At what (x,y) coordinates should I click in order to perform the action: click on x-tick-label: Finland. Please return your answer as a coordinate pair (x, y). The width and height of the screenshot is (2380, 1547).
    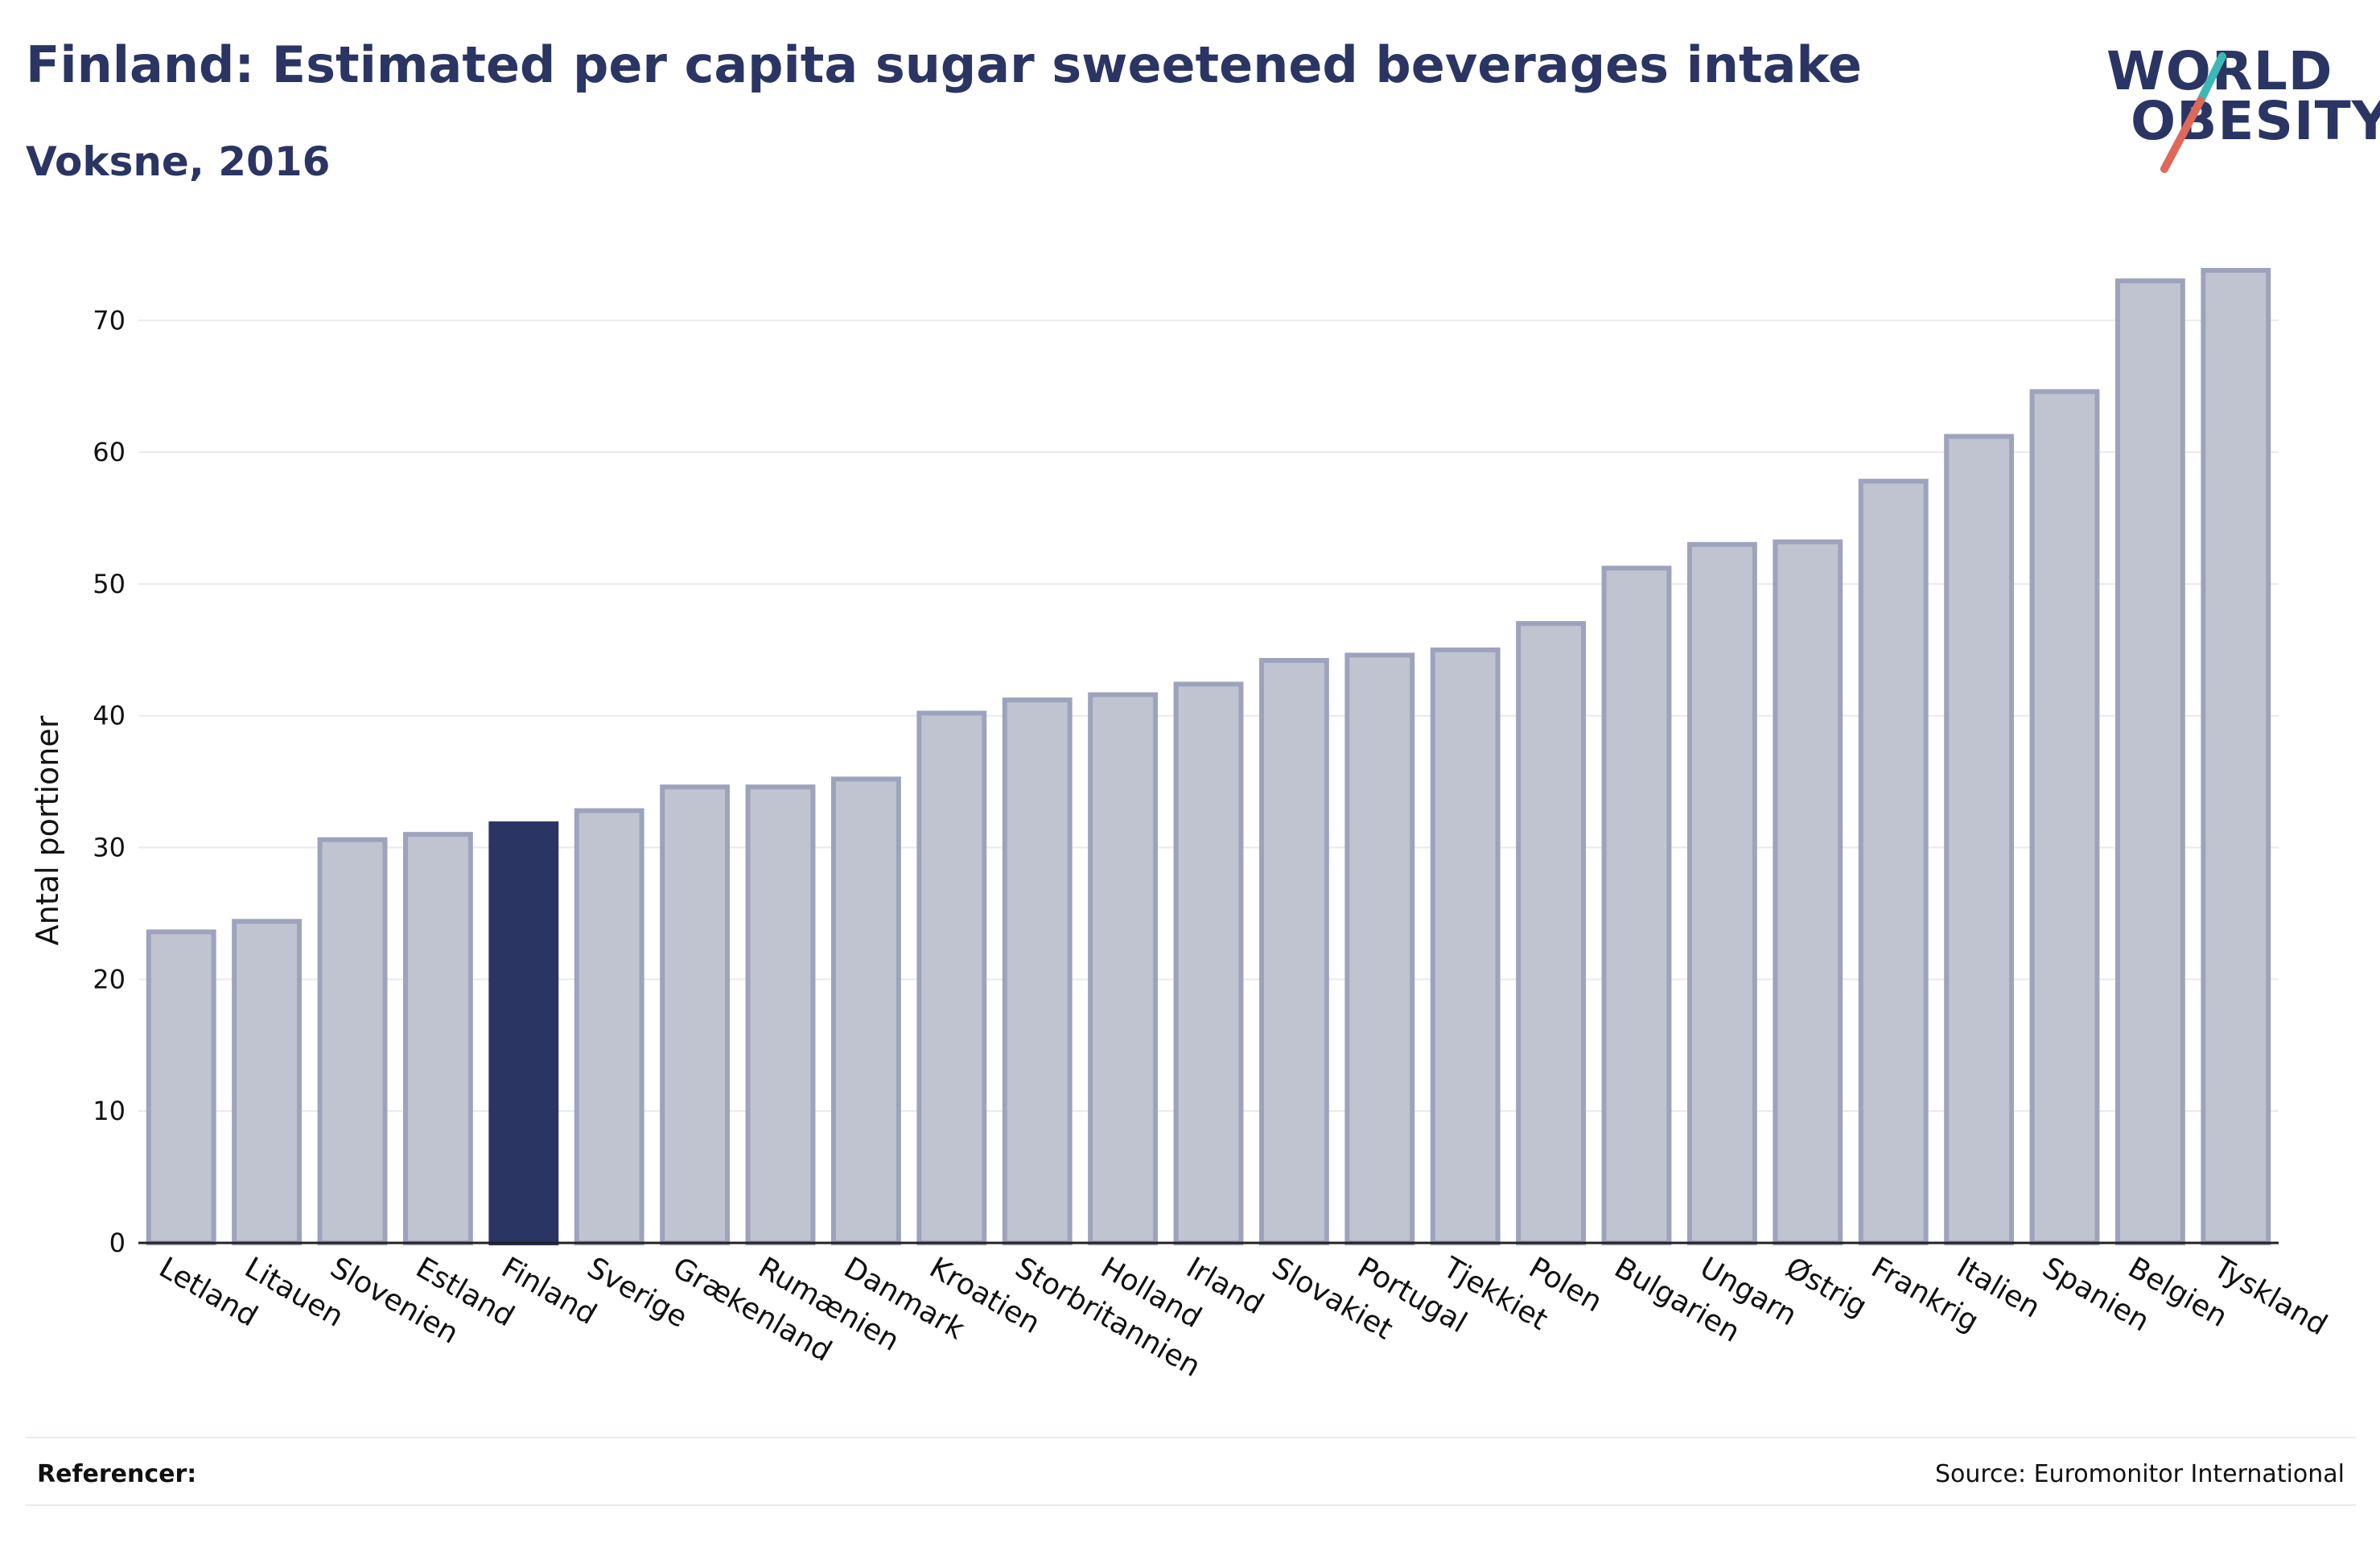
    Looking at the image, I should click on (549, 1291).